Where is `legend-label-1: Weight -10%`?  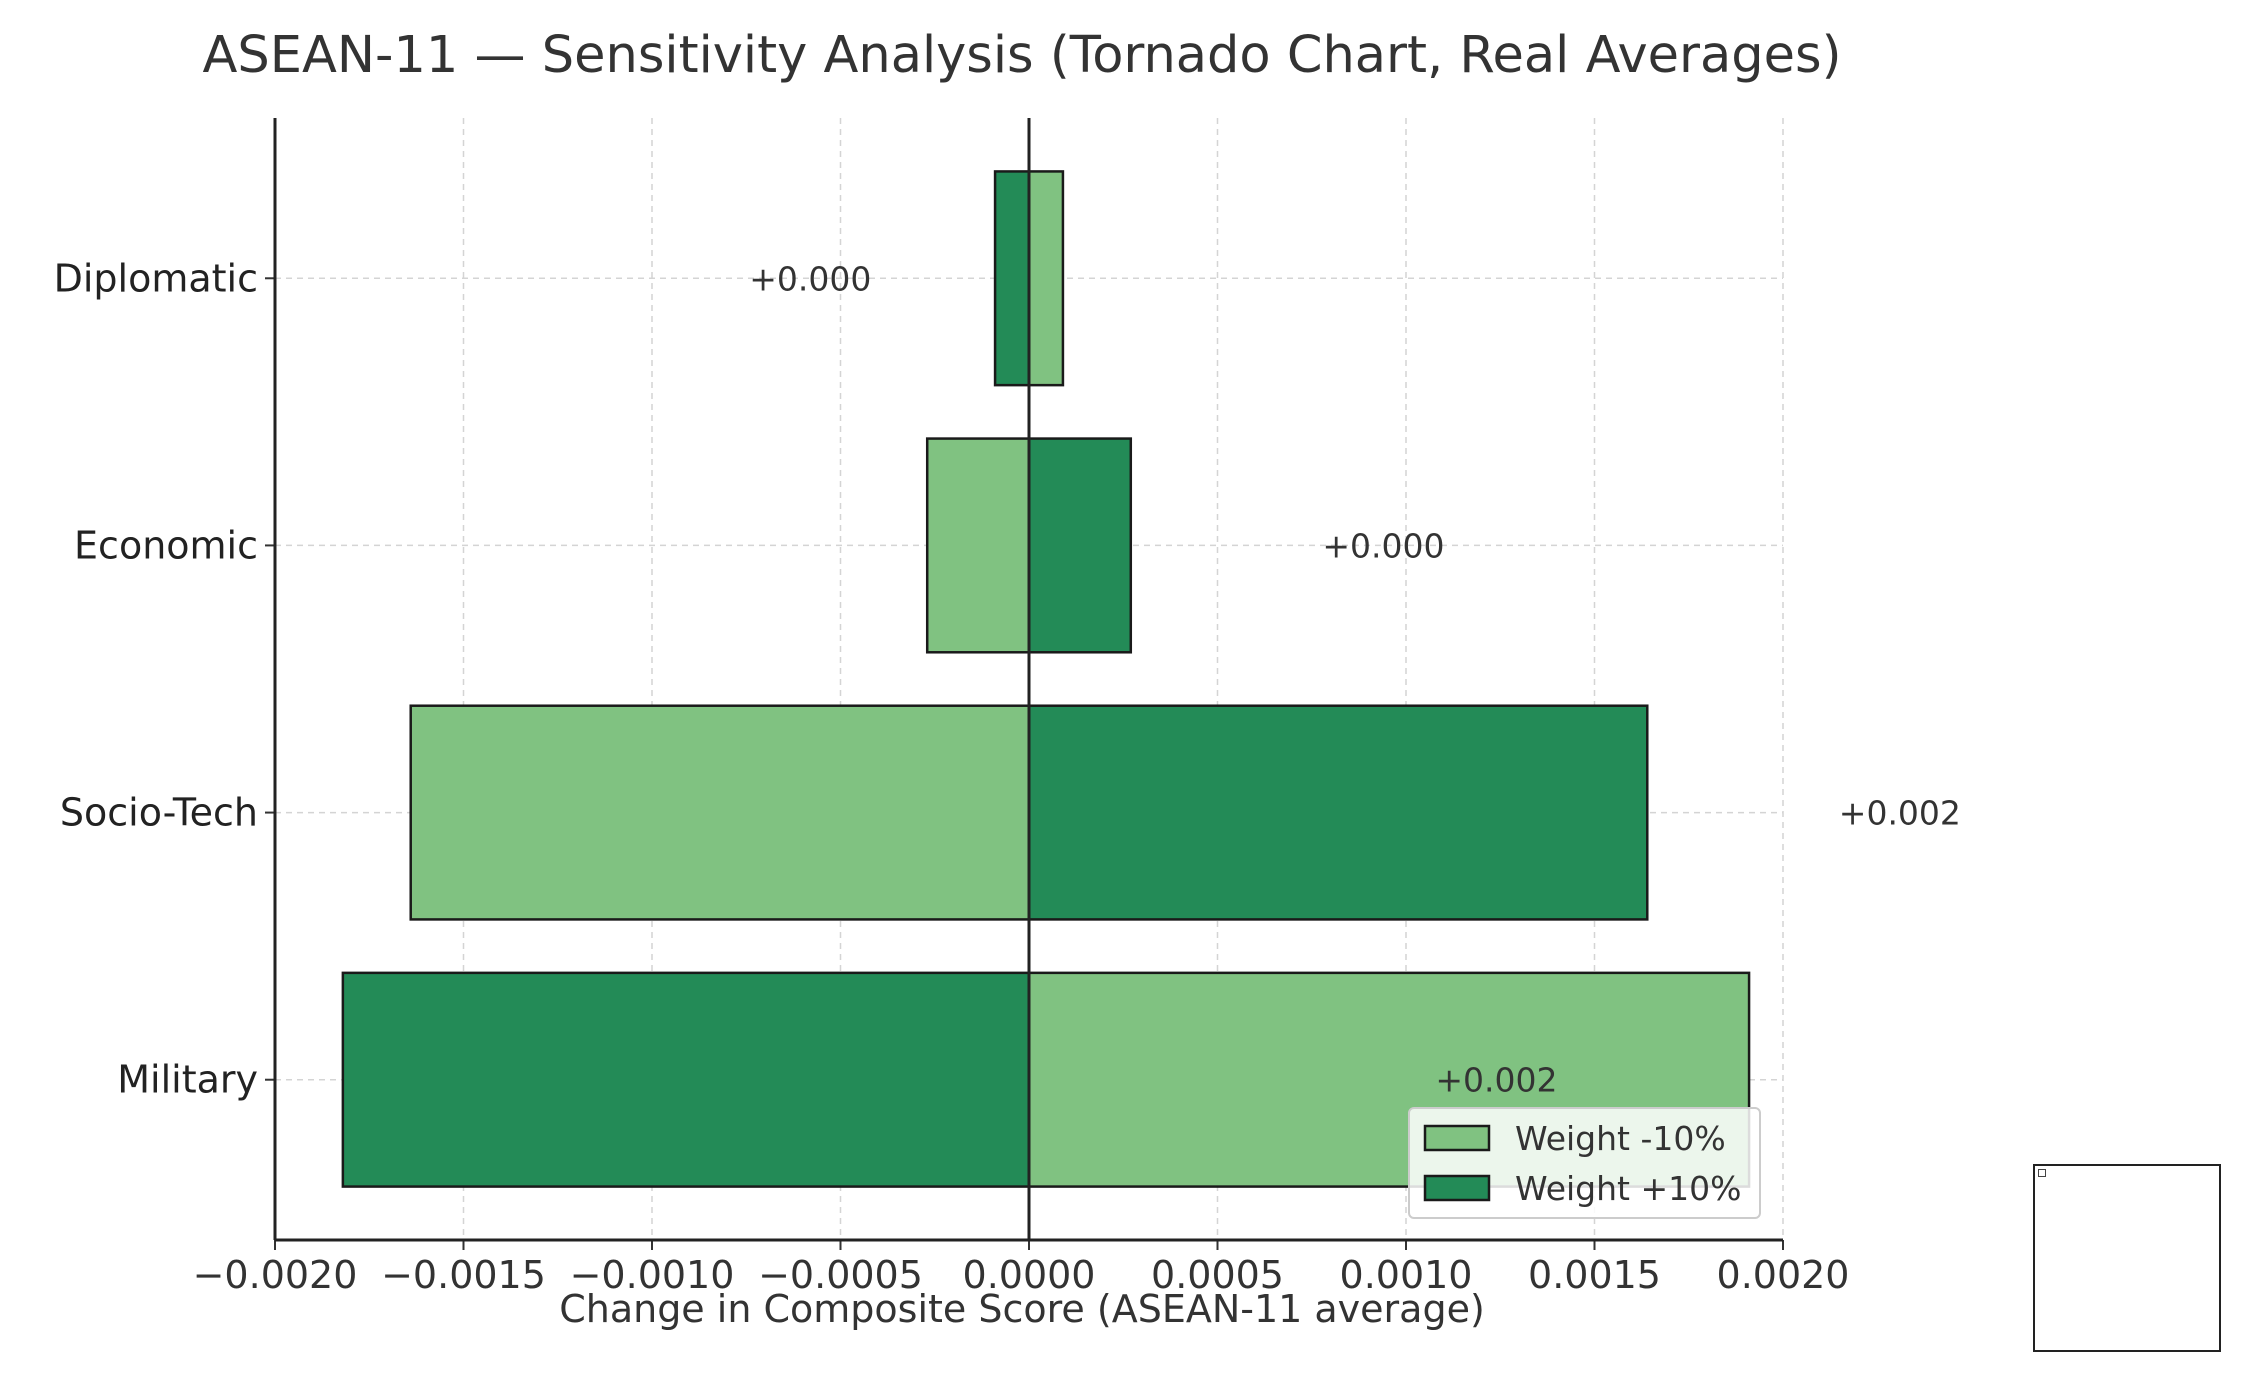 legend-label-1: Weight -10% is located at coordinates (1620, 1138).